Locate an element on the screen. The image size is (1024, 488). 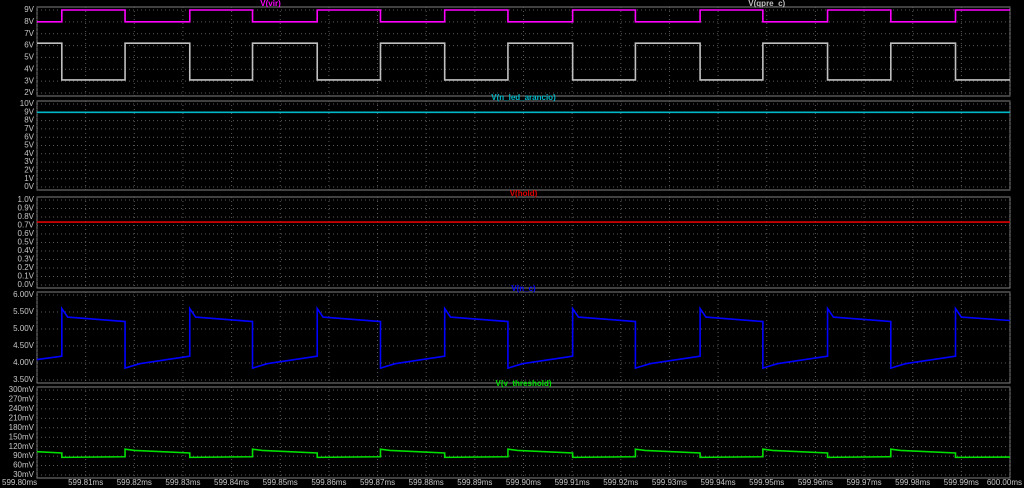
y-tick-label: 300mV is located at coordinates (22, 389).